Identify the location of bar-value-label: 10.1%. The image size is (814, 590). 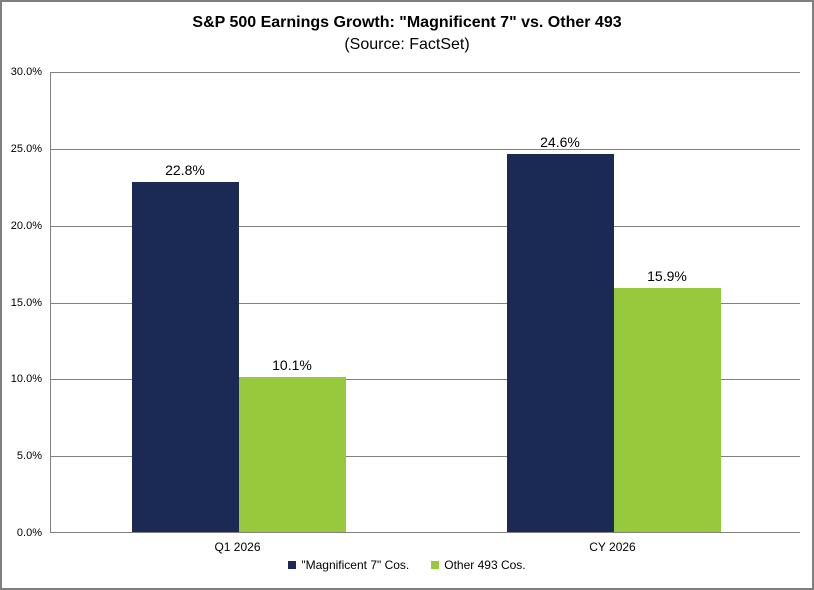
(292, 364).